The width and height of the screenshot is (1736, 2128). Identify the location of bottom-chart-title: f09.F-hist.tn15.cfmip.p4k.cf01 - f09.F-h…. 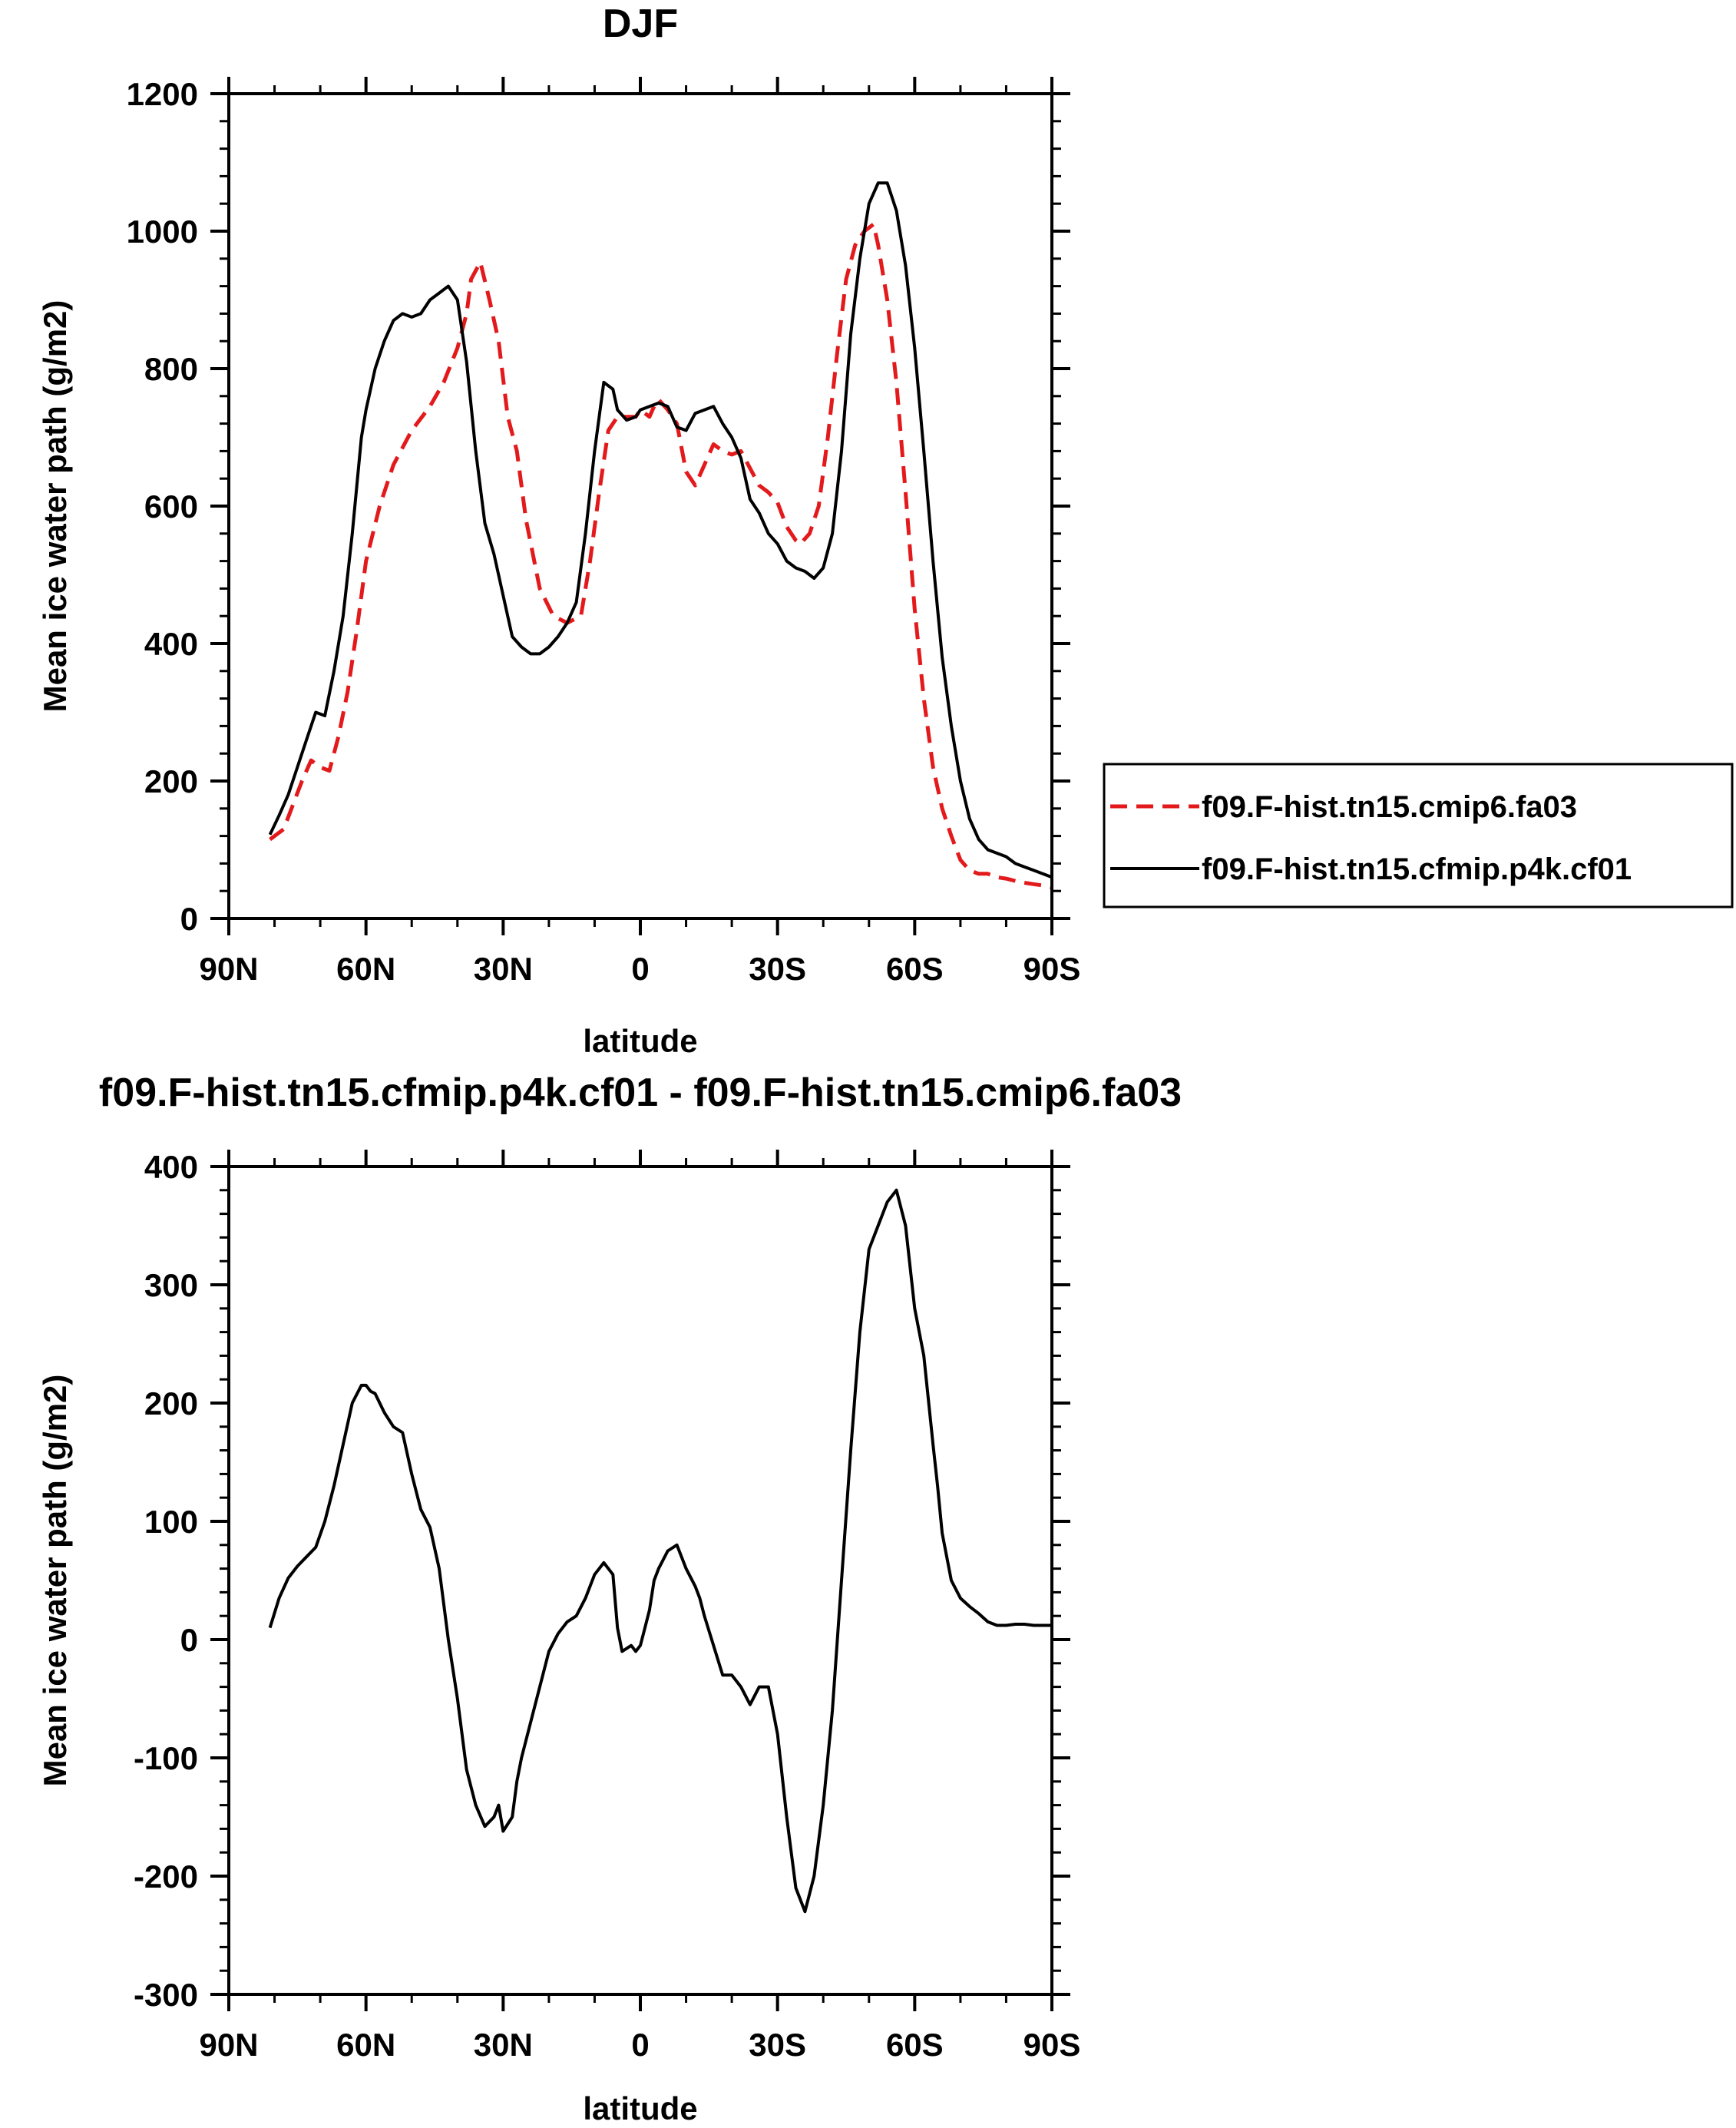
(640, 1093).